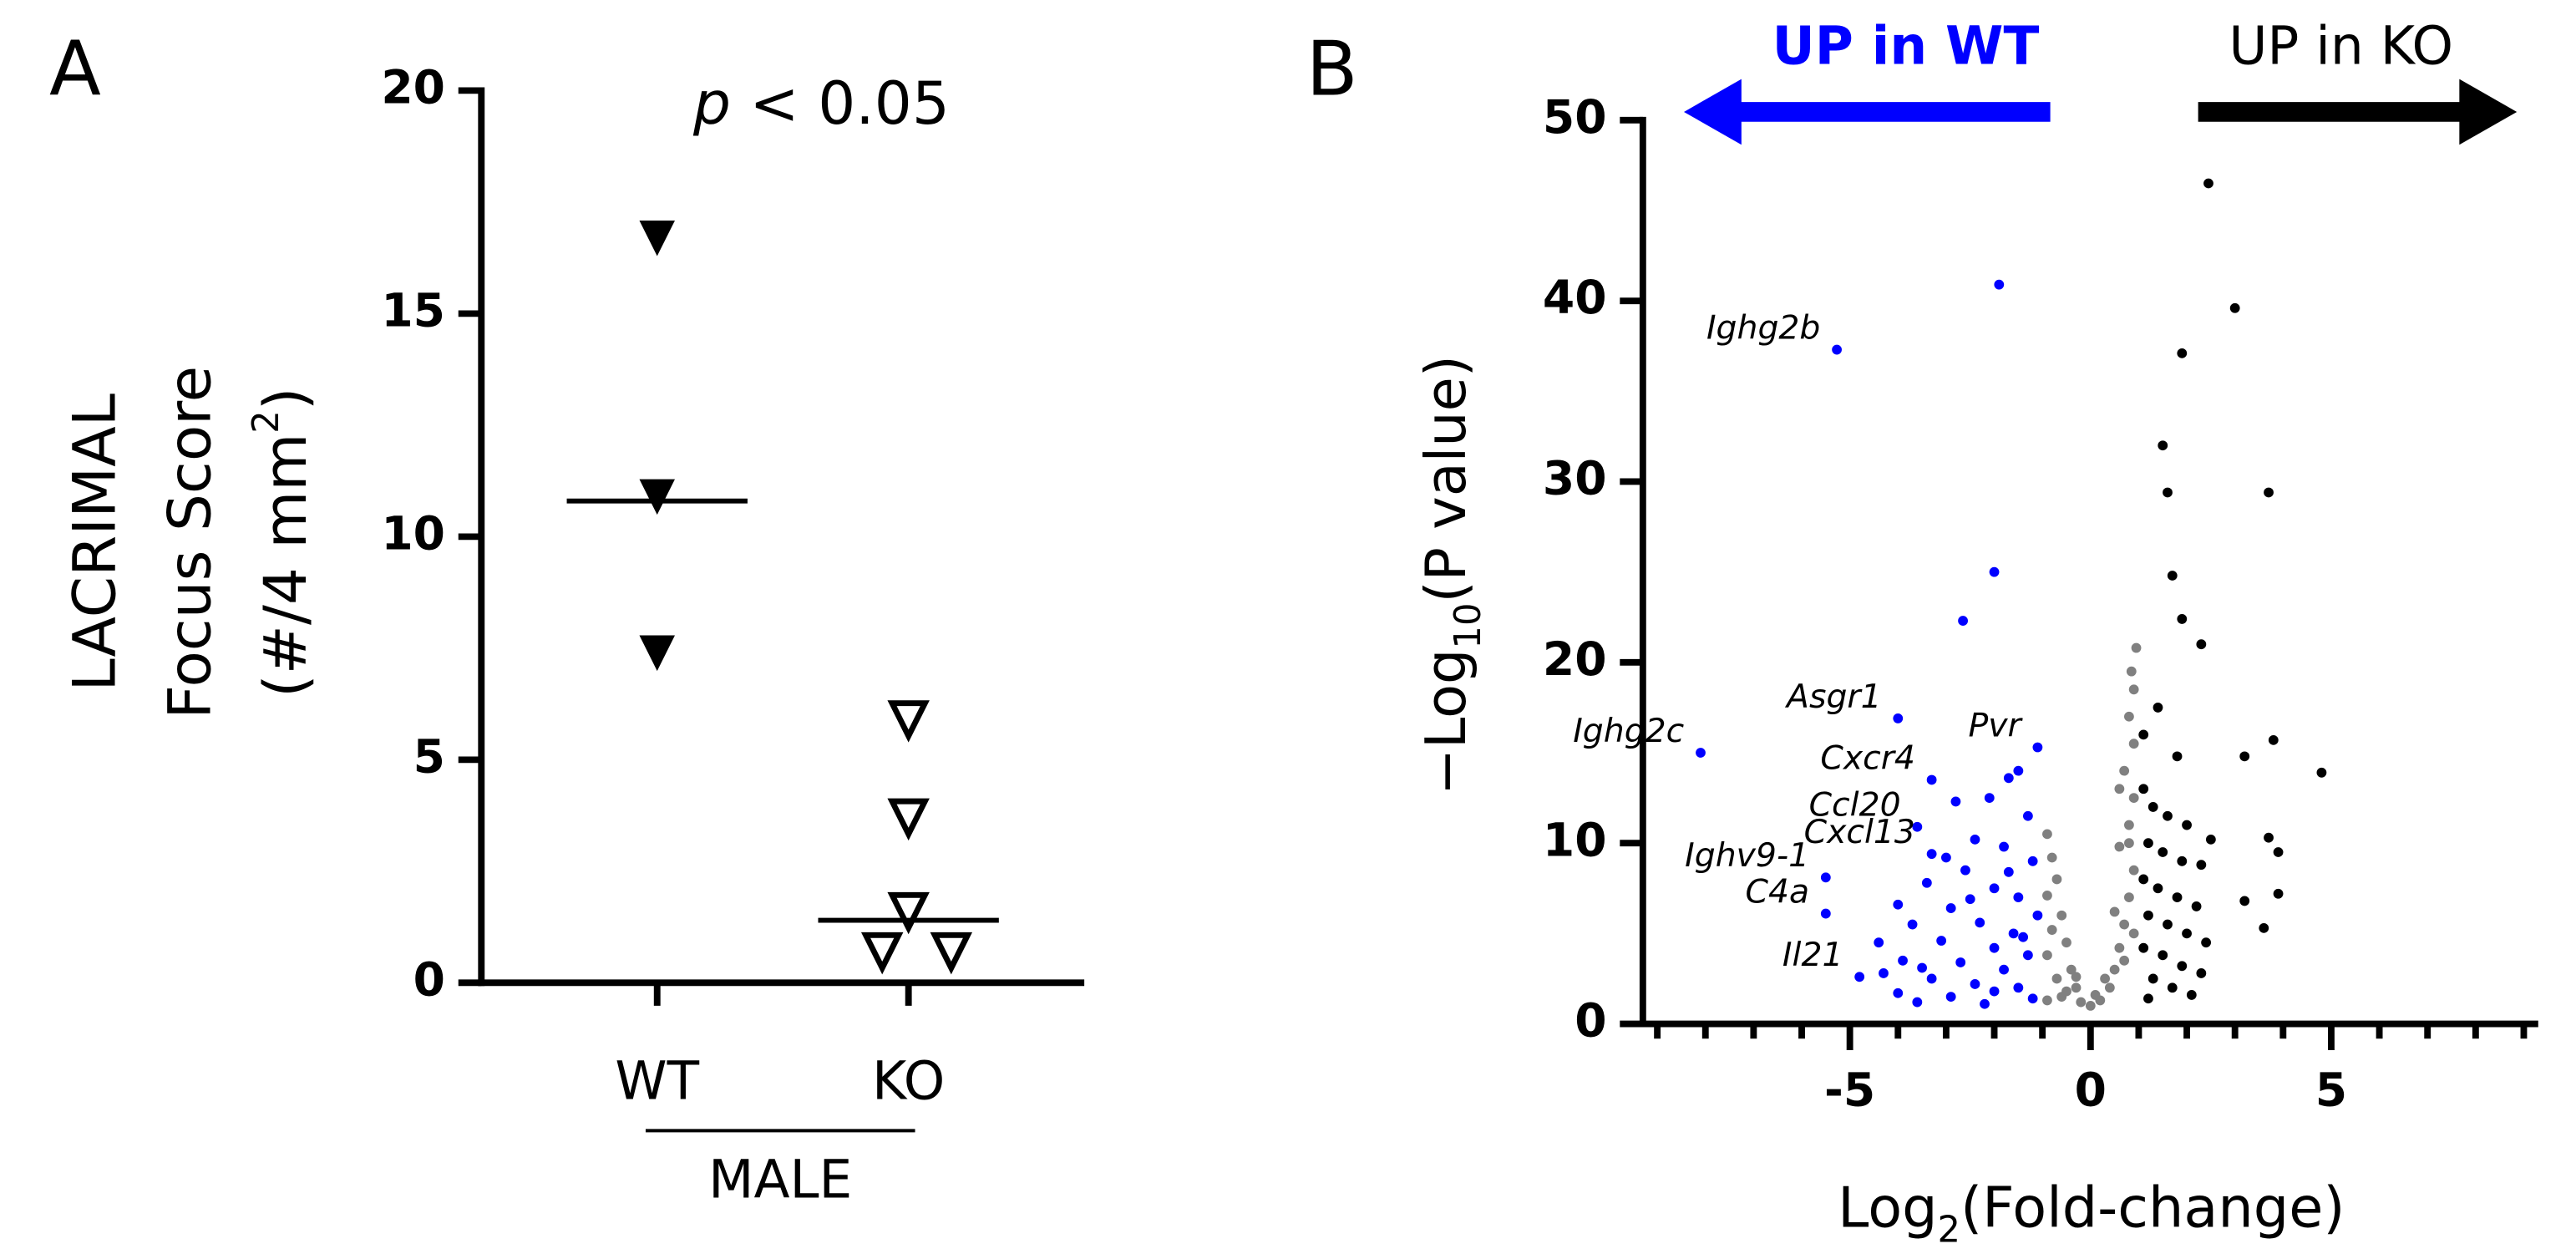 This screenshot has height=1259, width=2576. Describe the element at coordinates (1575, 478) in the screenshot. I see `y-tick-label: 30` at that location.